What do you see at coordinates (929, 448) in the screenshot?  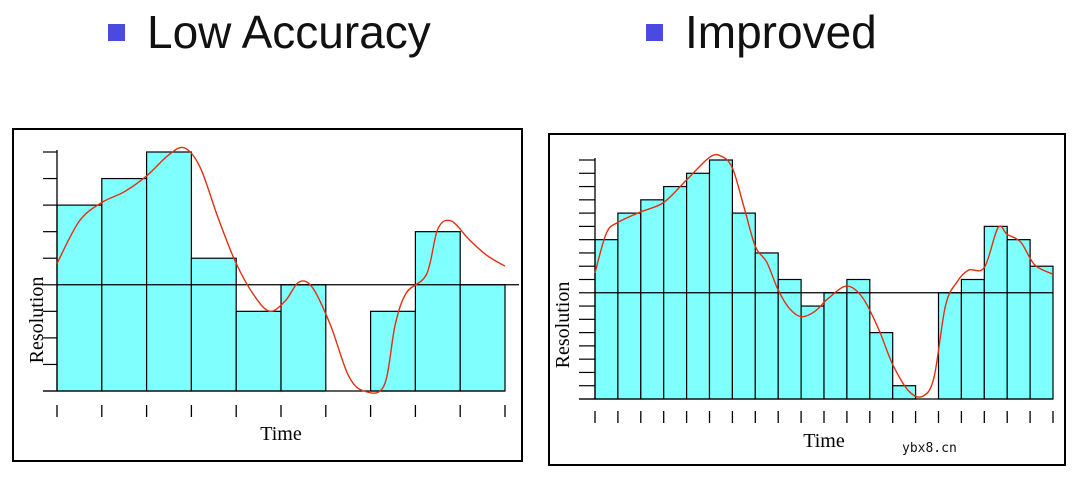 I see `watermark-text: ybx8.cn` at bounding box center [929, 448].